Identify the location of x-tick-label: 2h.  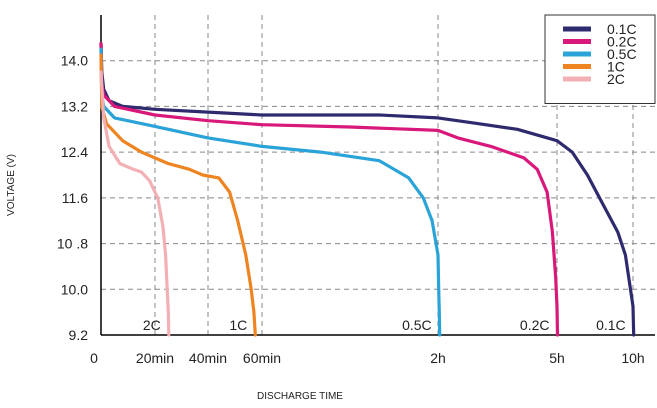
(438, 358).